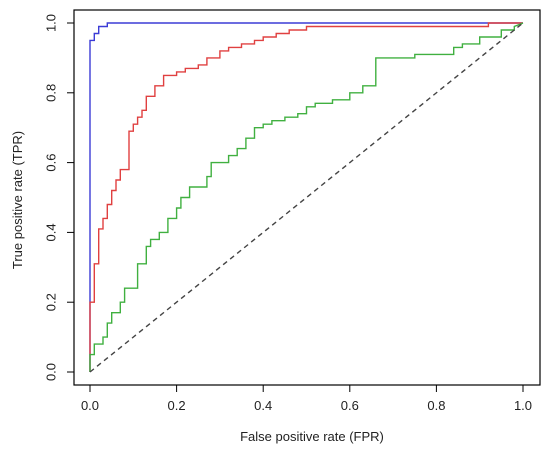 The image size is (550, 457). Describe the element at coordinates (50, 302) in the screenshot. I see `y-tick-label: 0.2` at that location.